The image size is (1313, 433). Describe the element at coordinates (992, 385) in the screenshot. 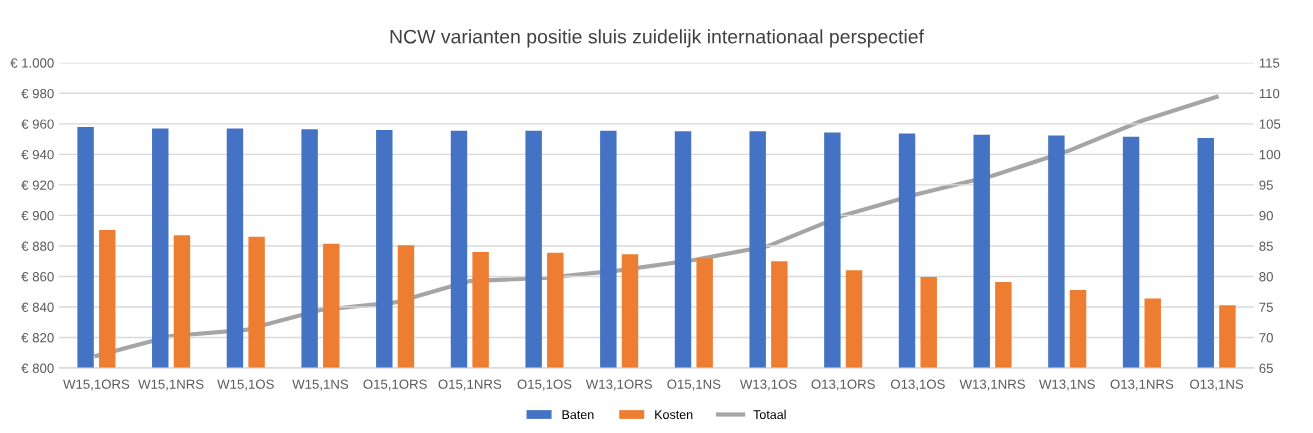

I see `x-tick-label: W13,1NRS` at that location.